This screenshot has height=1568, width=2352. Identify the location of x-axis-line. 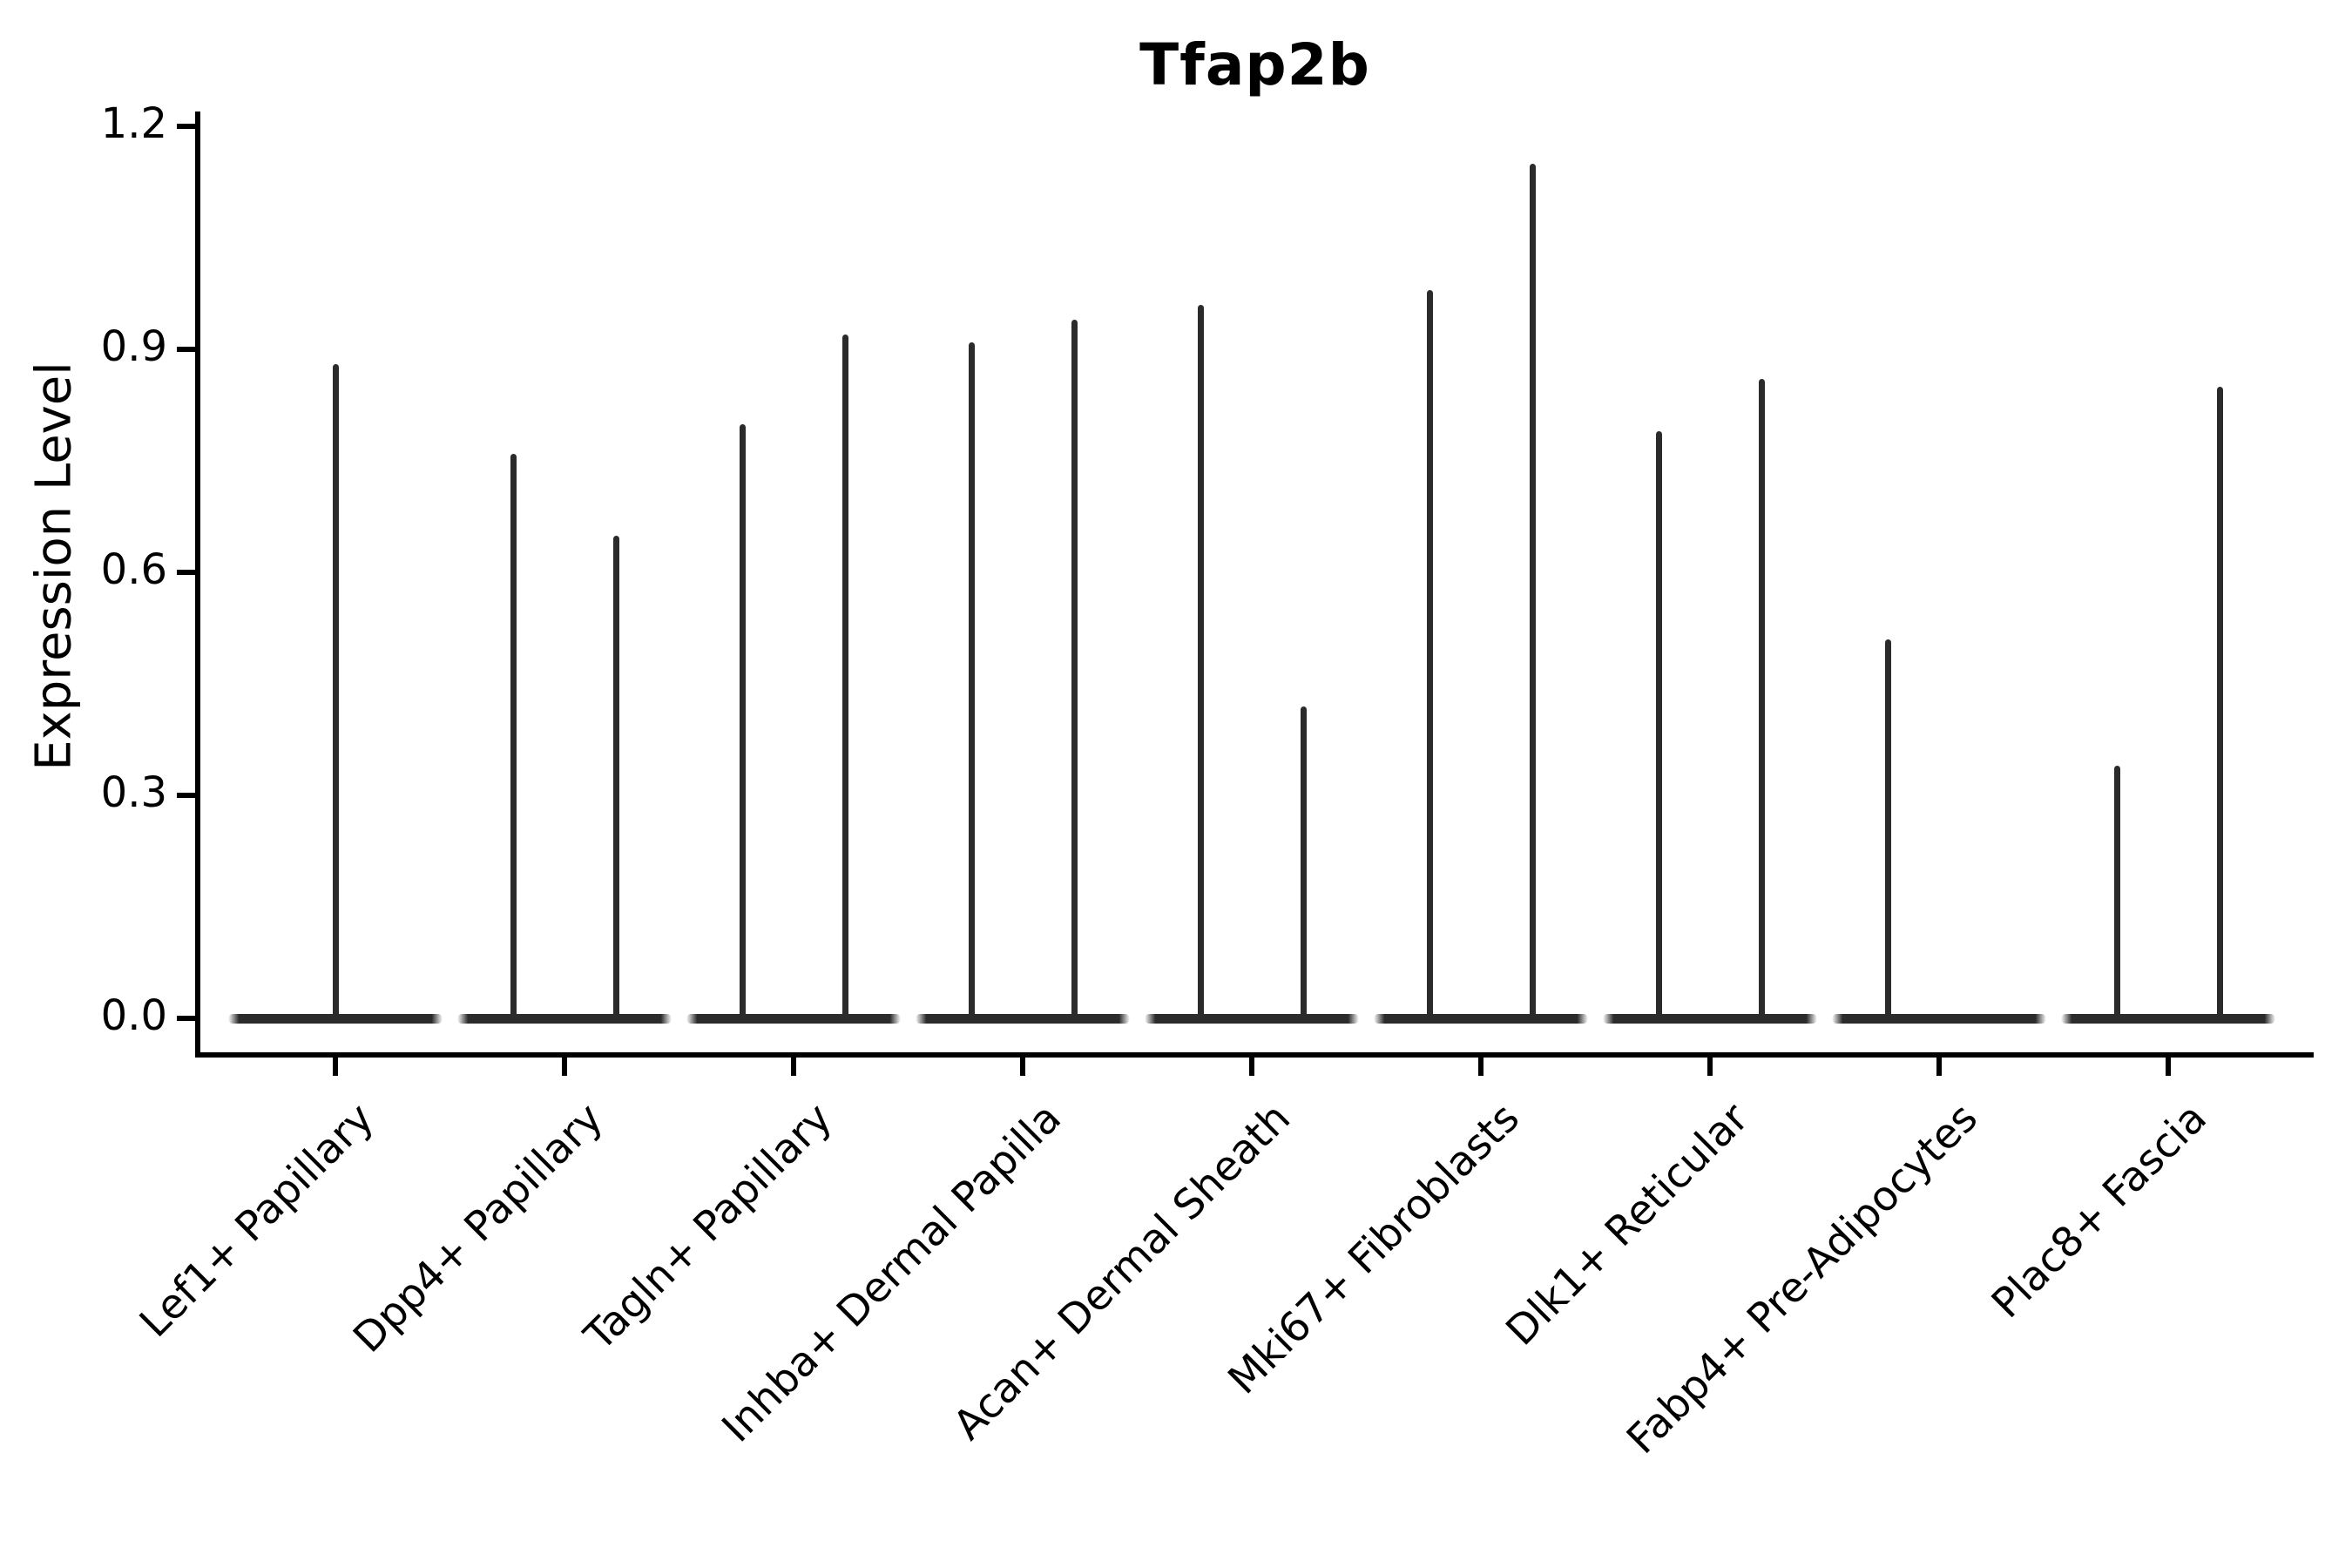
(1254, 1055).